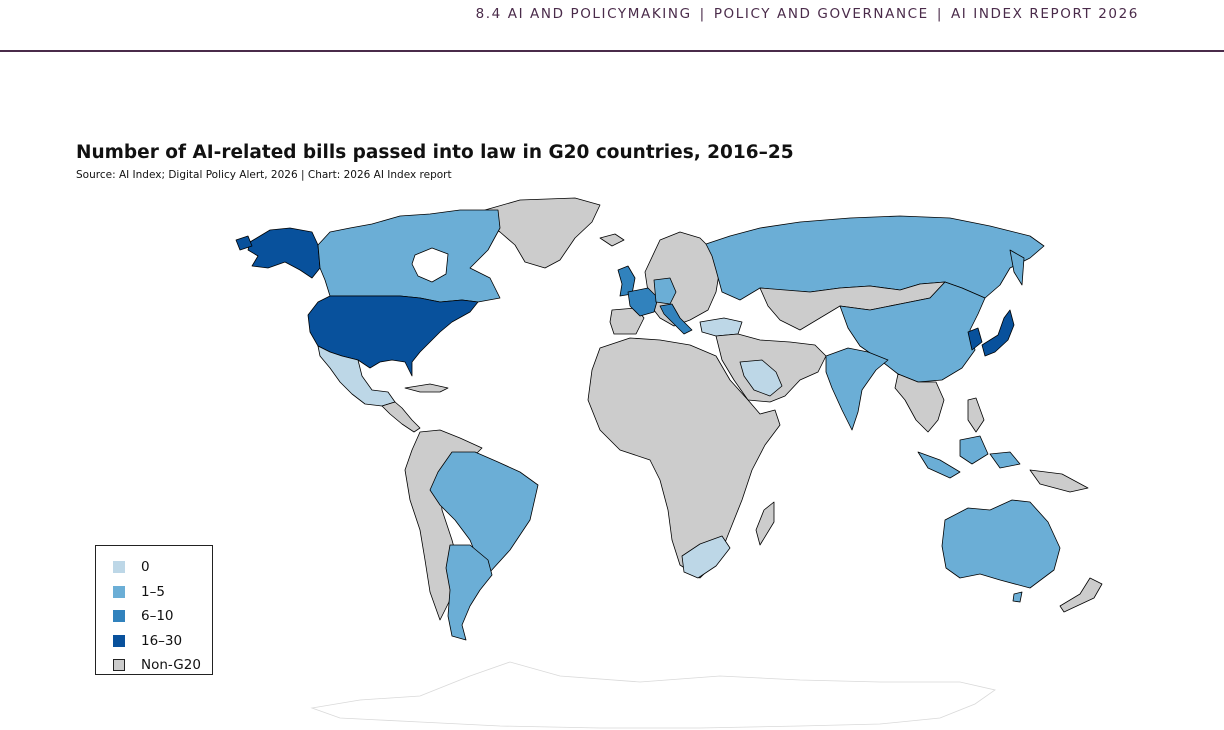 This screenshot has width=1224, height=730. What do you see at coordinates (542, 233) in the screenshot?
I see `country-greenland` at bounding box center [542, 233].